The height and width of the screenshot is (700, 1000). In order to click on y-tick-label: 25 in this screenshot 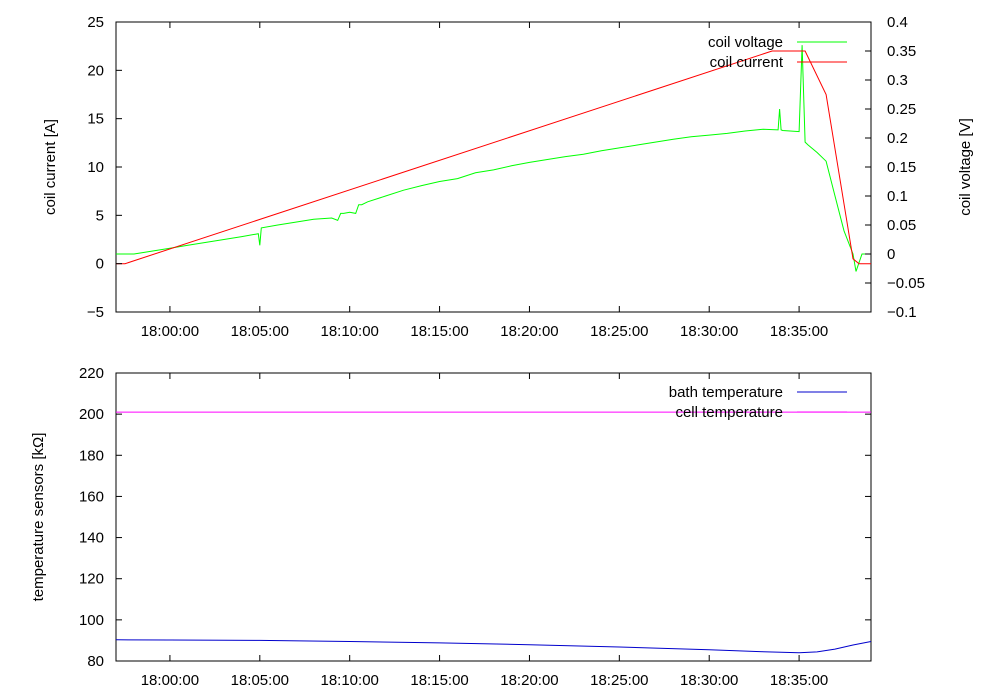, I will do `click(95, 22)`.